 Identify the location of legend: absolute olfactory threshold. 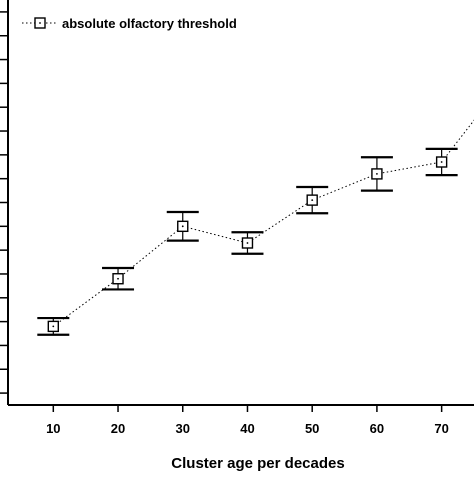
(129, 23).